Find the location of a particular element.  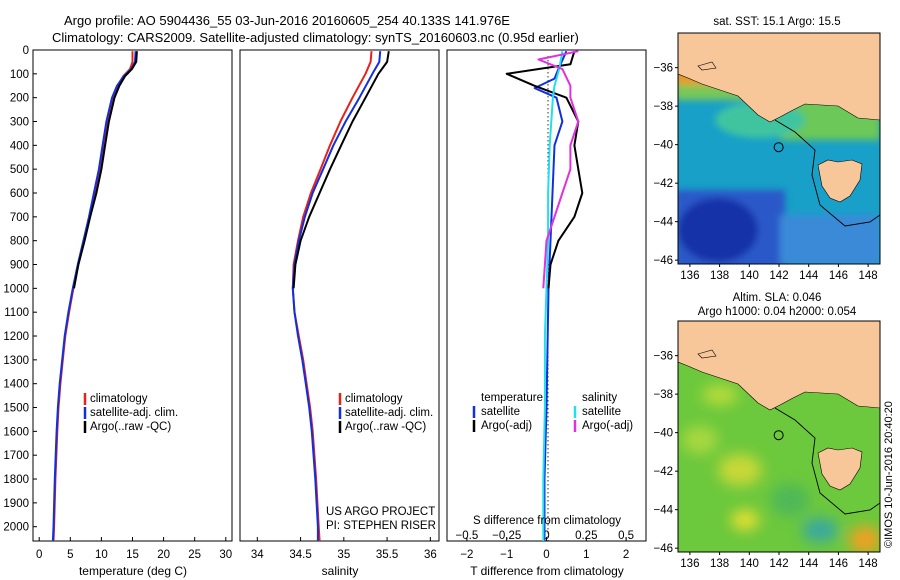

sst-tasmania-land is located at coordinates (840, 181).